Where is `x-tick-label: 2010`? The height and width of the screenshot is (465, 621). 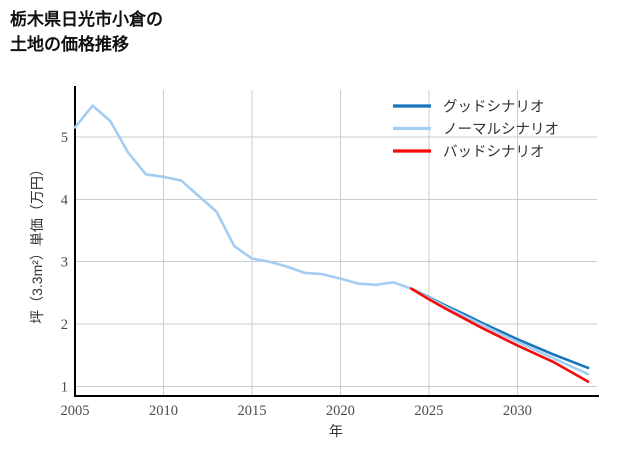 x-tick-label: 2010 is located at coordinates (163, 411).